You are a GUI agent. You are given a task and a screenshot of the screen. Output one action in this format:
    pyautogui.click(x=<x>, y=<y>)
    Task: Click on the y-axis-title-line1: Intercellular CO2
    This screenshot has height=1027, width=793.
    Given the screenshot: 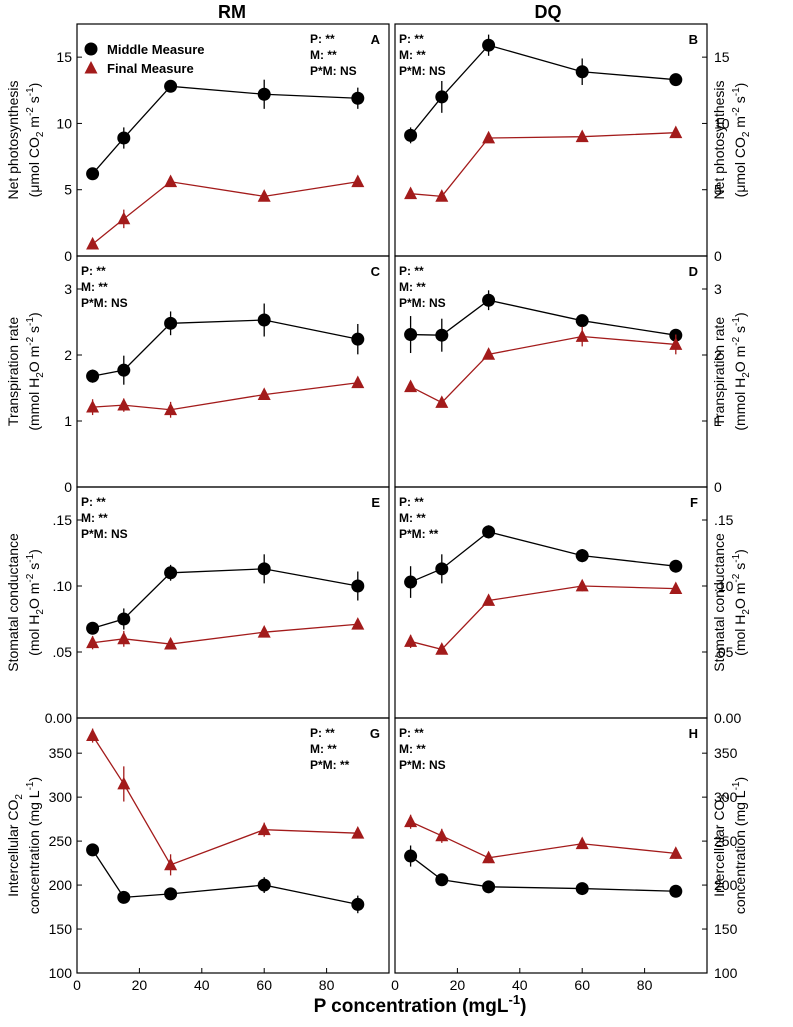 What is the action you would take?
    pyautogui.click(x=721, y=845)
    